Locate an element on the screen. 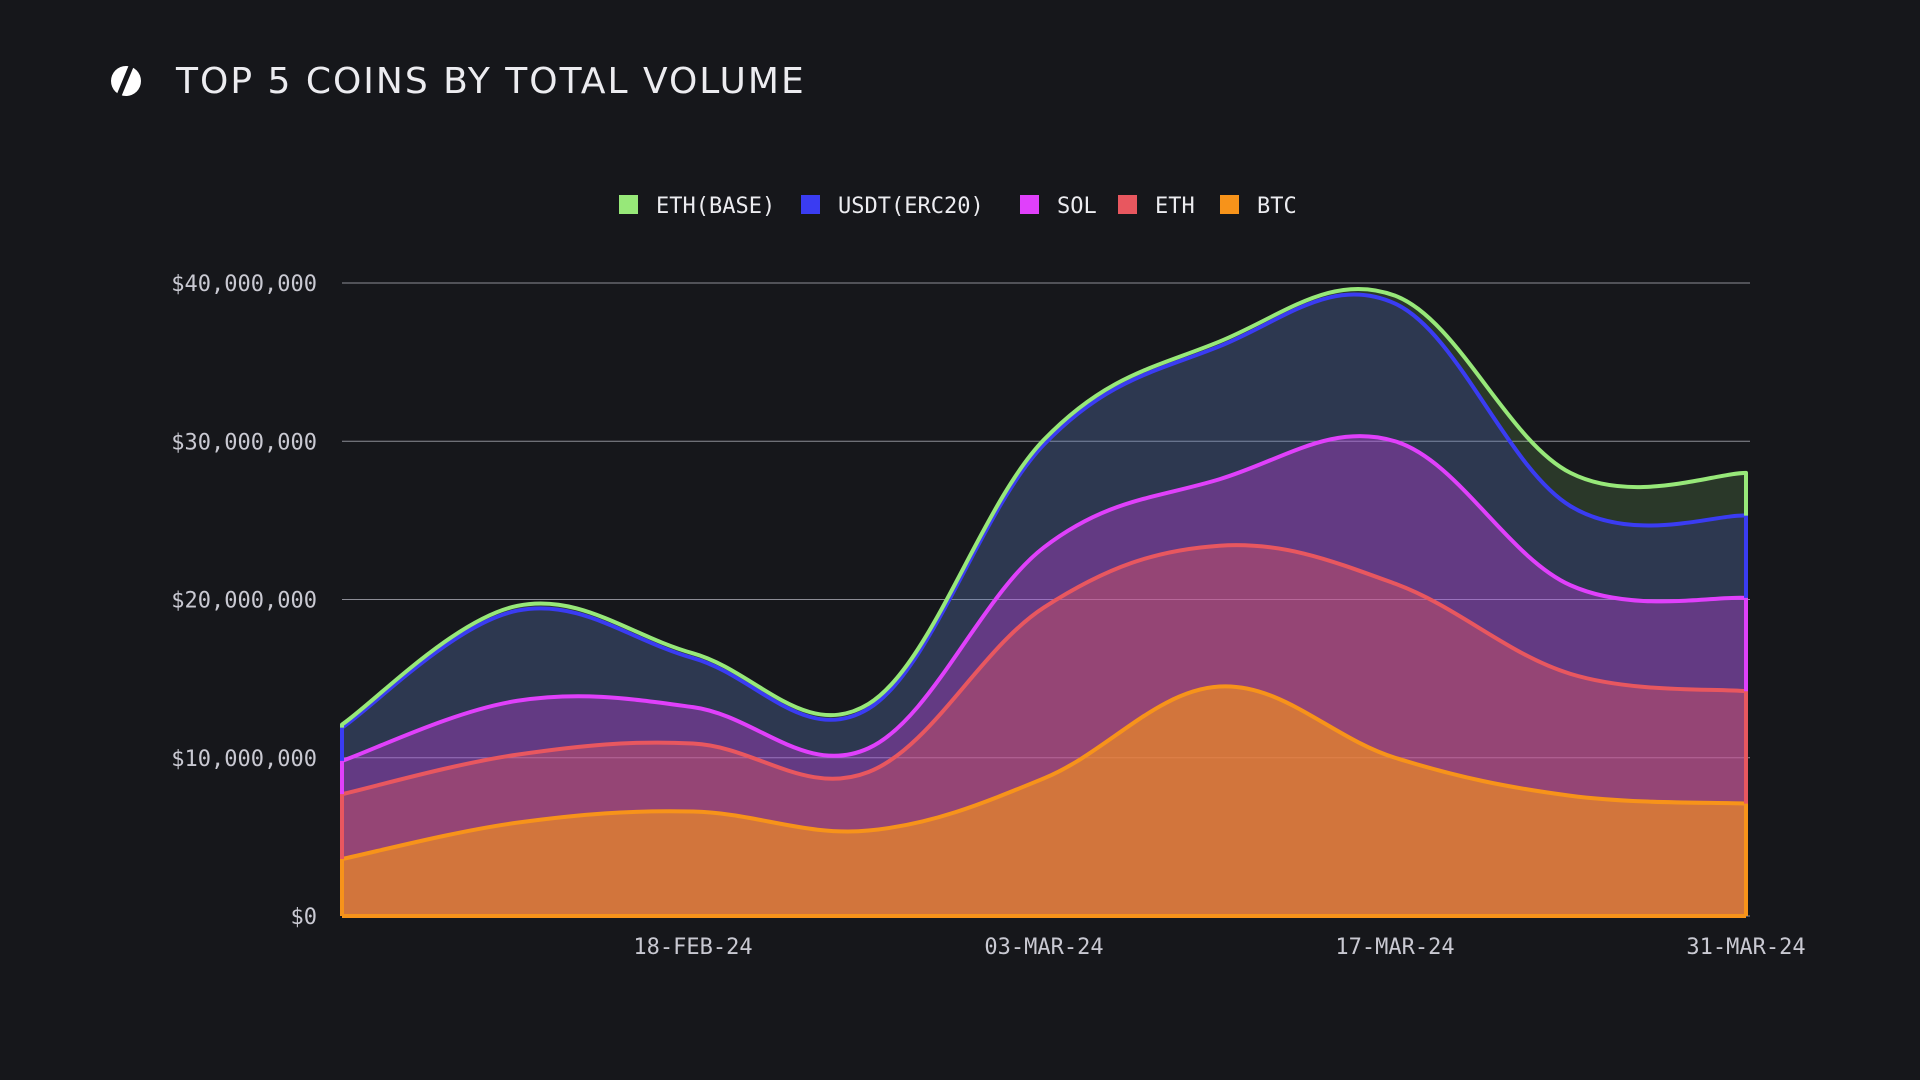 The image size is (1920, 1080). s-logo-icon is located at coordinates (126, 81).